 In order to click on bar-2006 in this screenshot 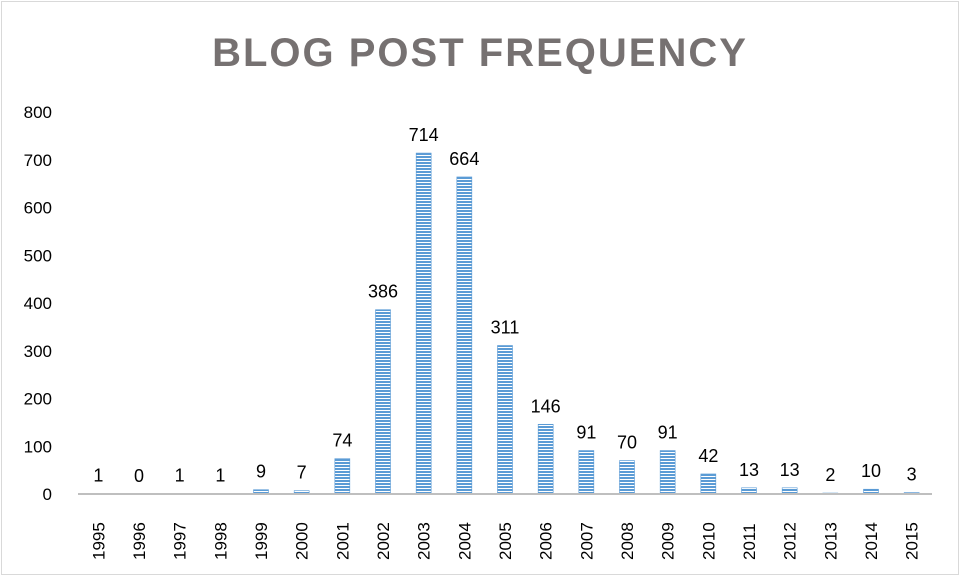, I will do `click(545, 459)`.